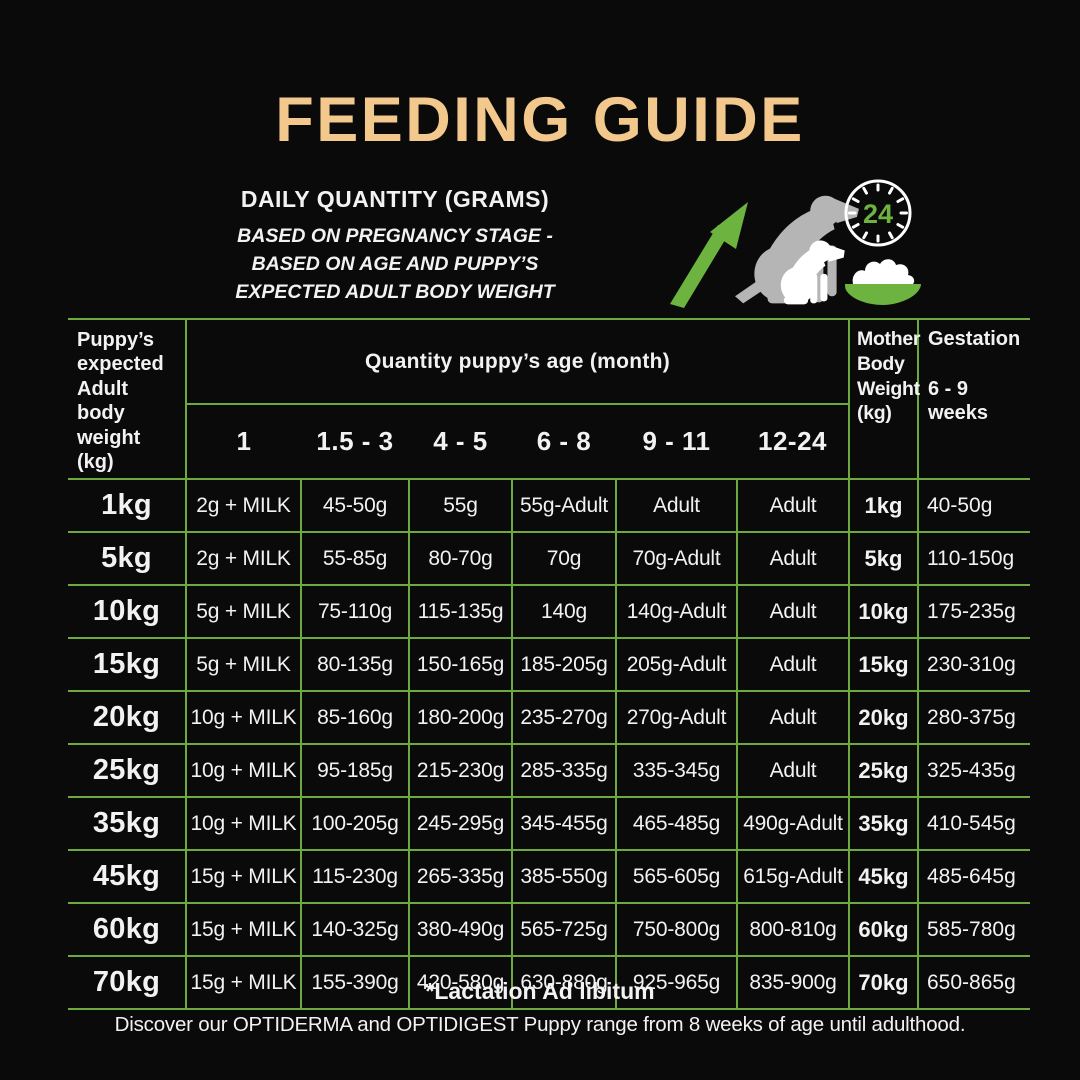  I want to click on puppy-weight-cell: 5kg, so click(127, 559).